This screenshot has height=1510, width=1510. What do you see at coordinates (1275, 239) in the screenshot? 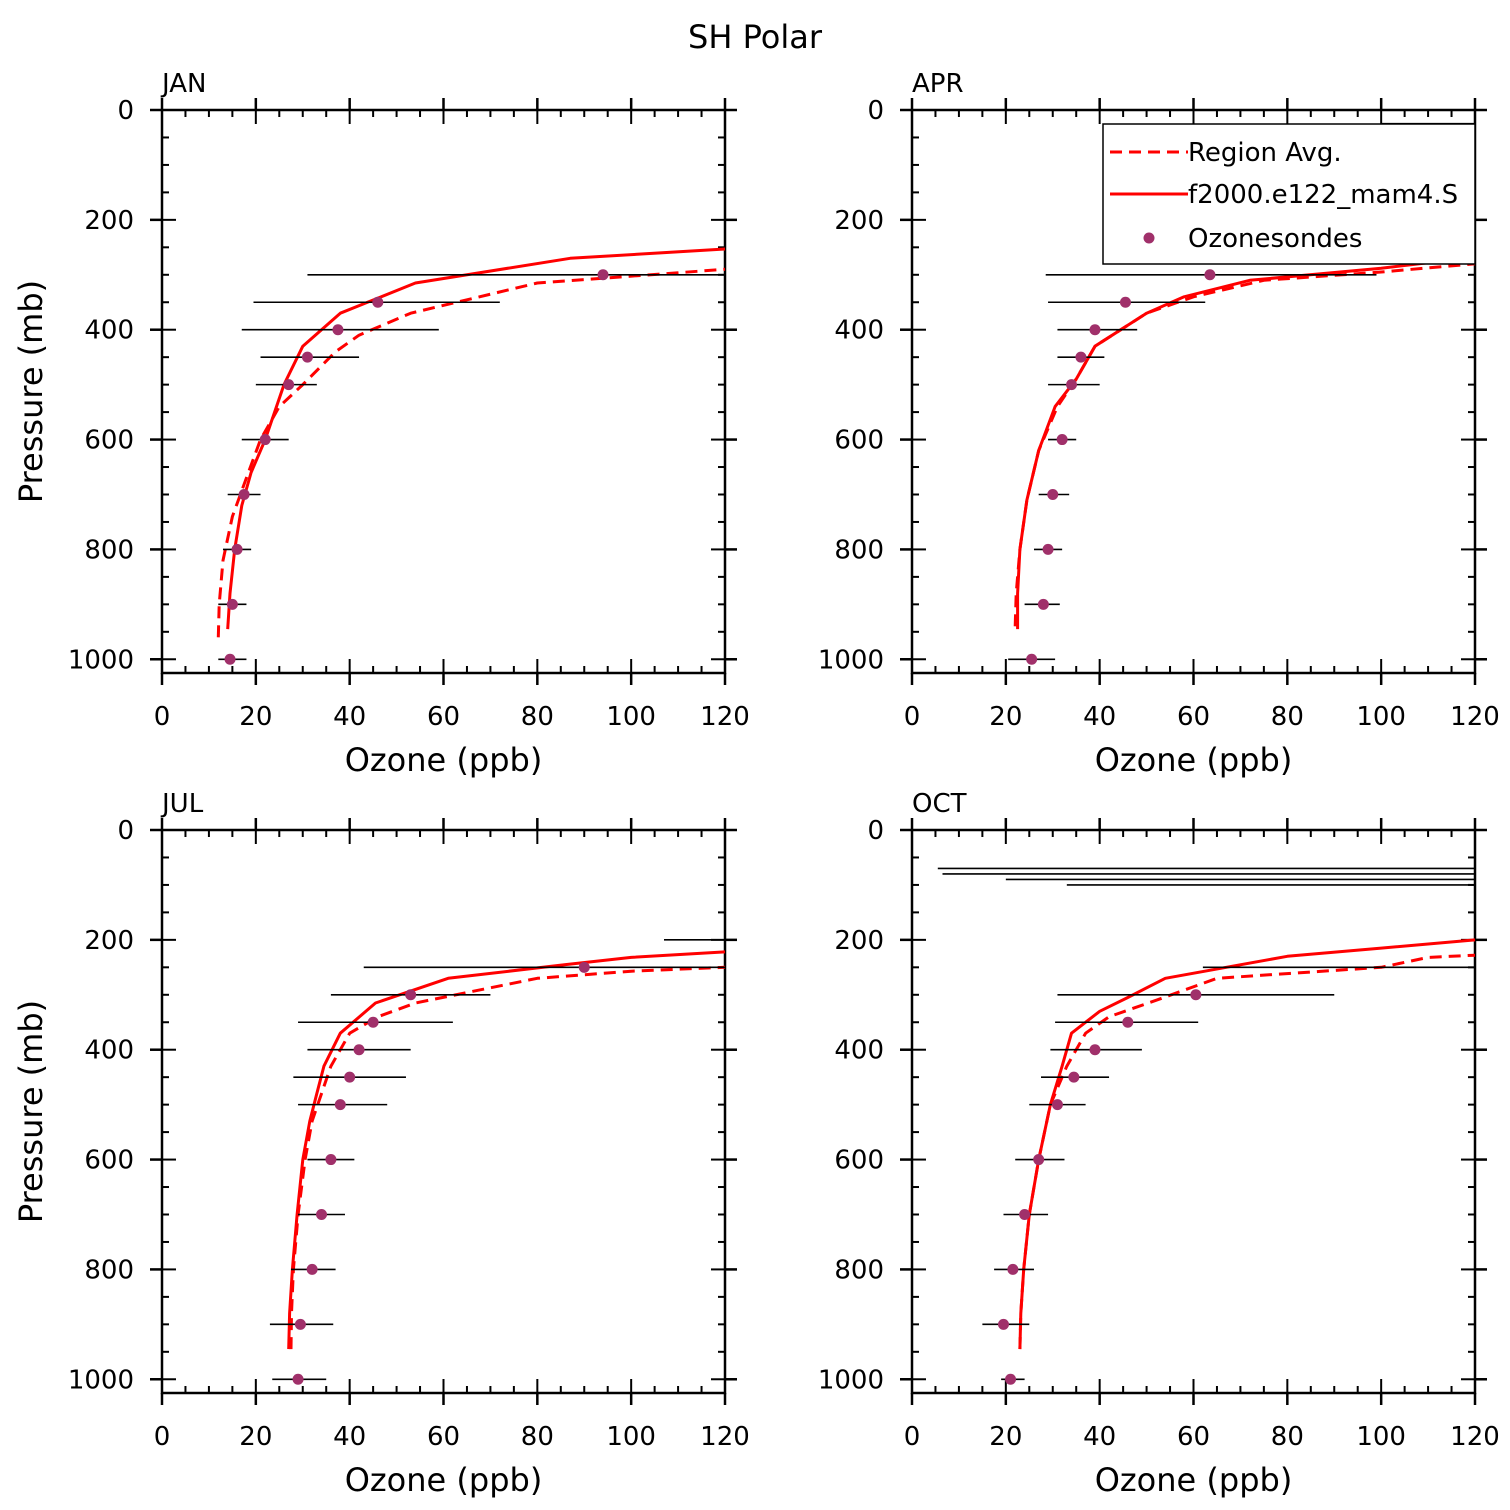
I see `legend-label: Ozonesondes` at bounding box center [1275, 239].